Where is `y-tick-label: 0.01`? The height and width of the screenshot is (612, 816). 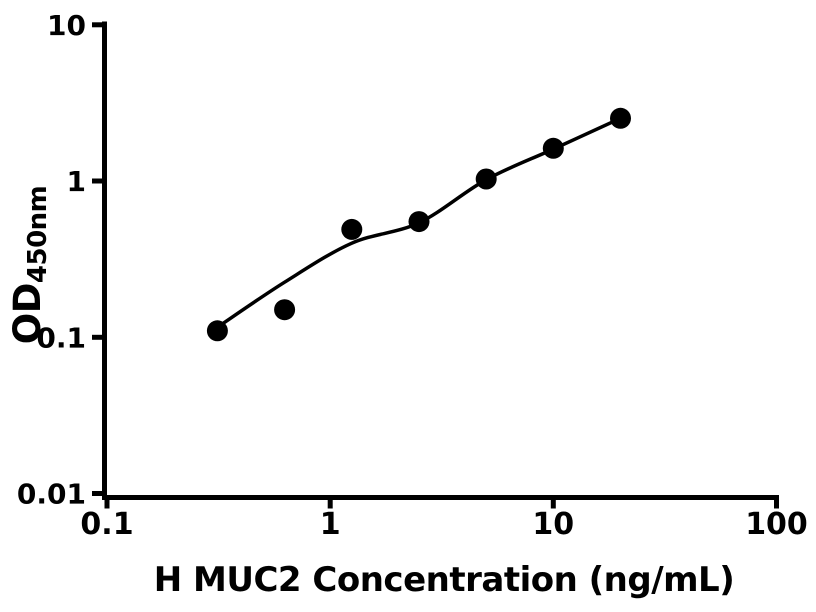
y-tick-label: 0.01 is located at coordinates (51, 494).